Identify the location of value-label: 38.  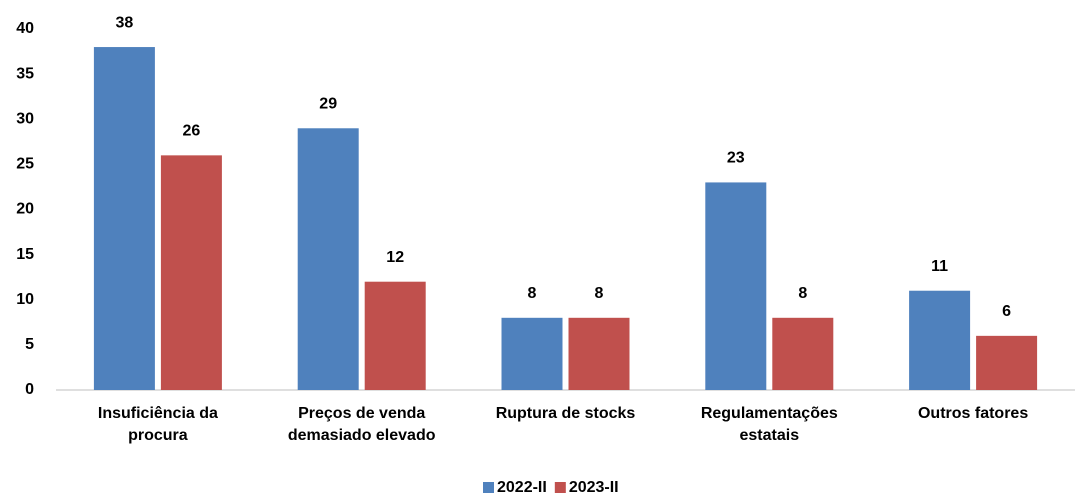
(125, 22).